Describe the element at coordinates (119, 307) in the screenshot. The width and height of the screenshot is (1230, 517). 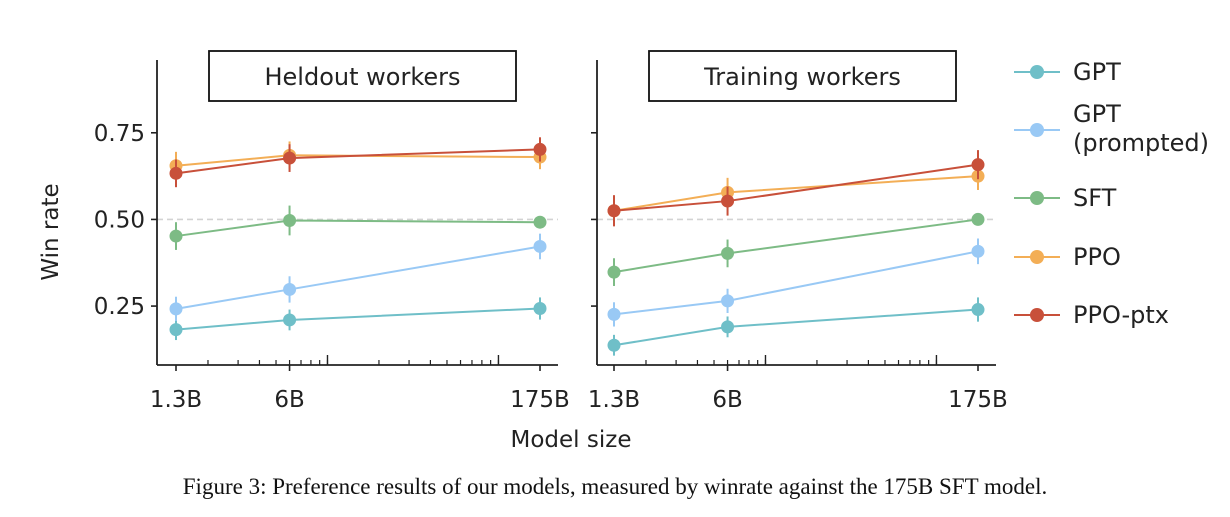
I see `y-tick-label: 0.25` at that location.